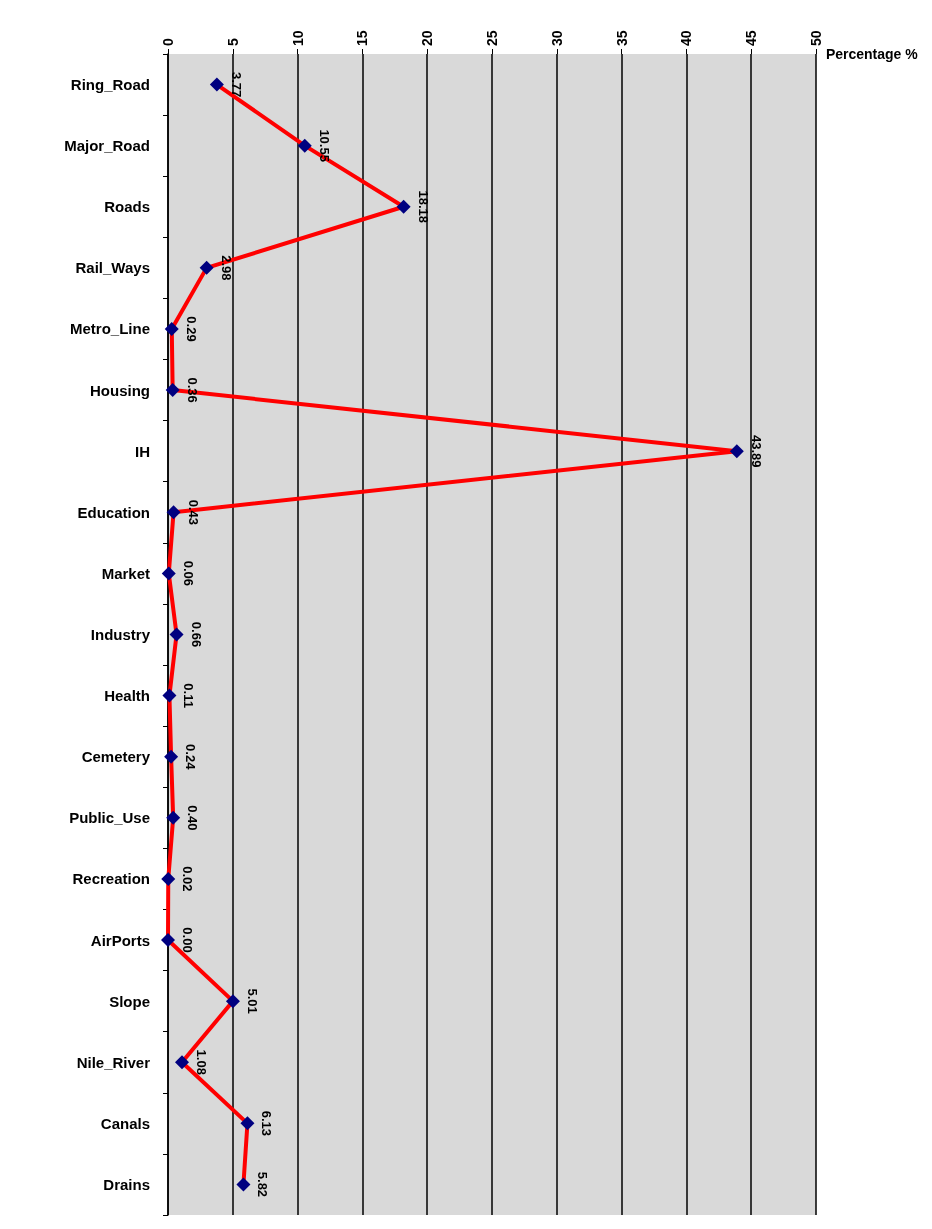 The height and width of the screenshot is (1229, 932). What do you see at coordinates (263, 1184) in the screenshot?
I see `data-label: 5.82` at bounding box center [263, 1184].